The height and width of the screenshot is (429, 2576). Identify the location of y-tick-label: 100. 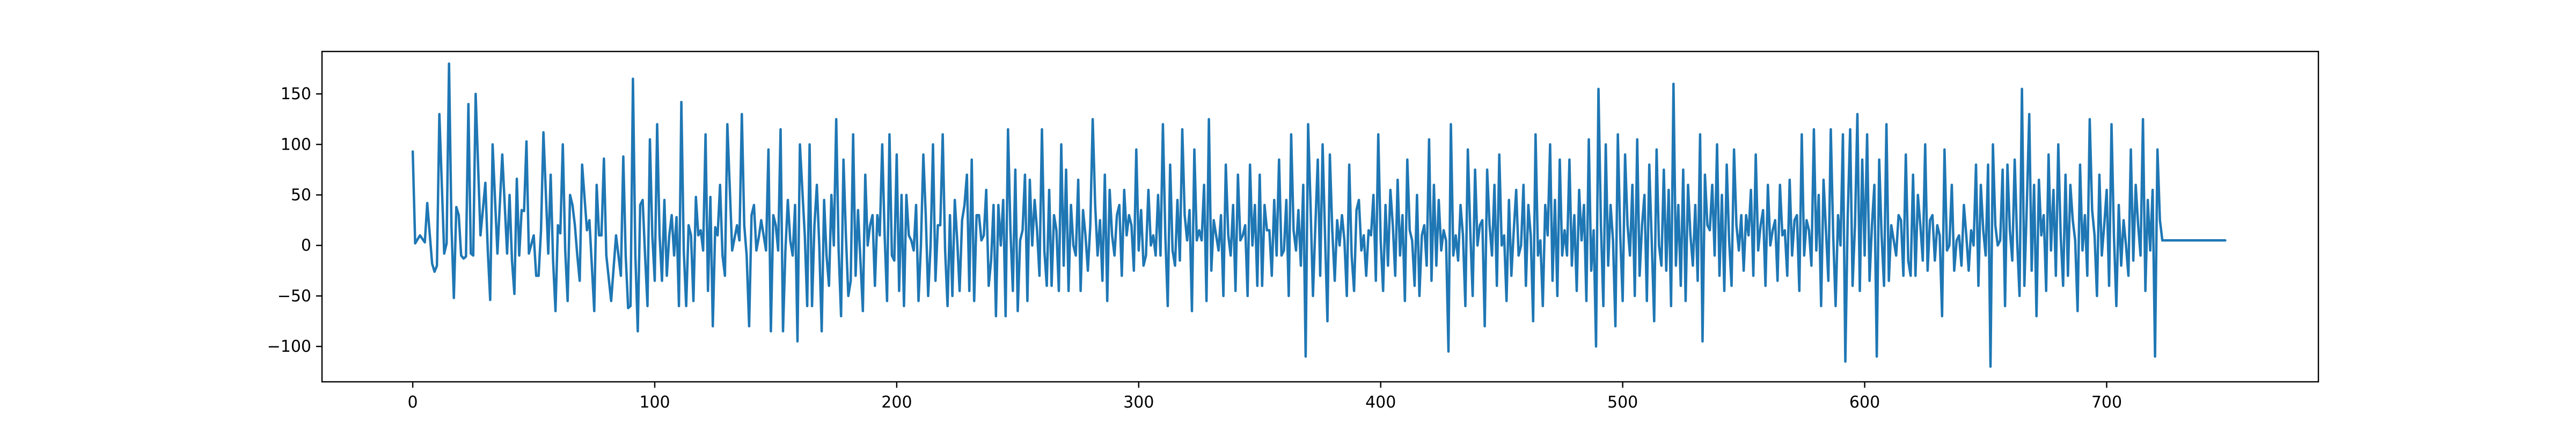
(296, 144).